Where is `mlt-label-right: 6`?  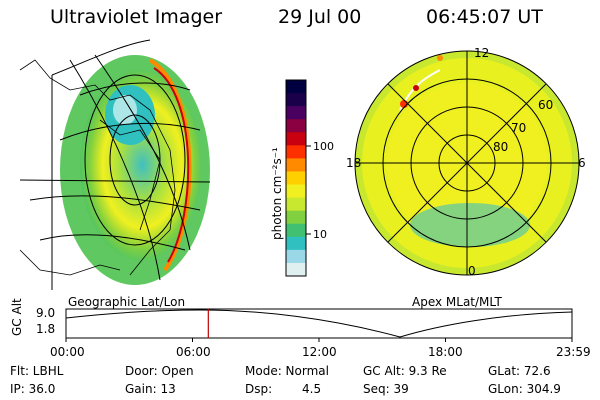 mlt-label-right: 6 is located at coordinates (582, 163).